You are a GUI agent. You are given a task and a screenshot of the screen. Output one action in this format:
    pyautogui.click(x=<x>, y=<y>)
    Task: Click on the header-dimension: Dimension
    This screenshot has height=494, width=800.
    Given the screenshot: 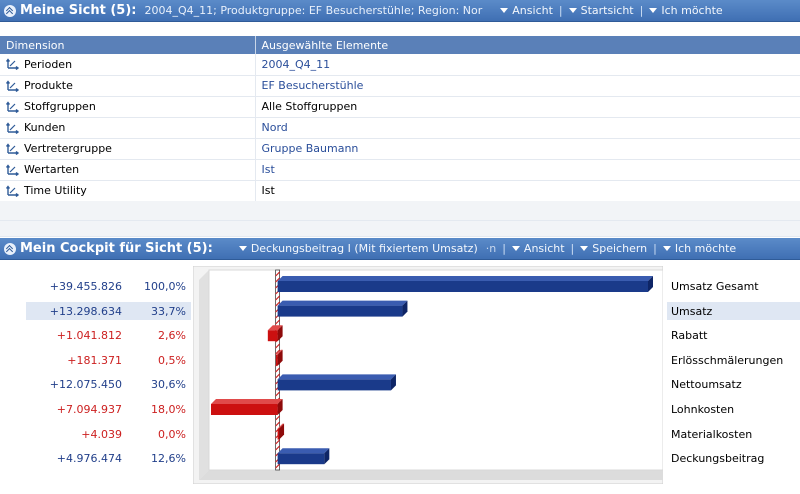 What is the action you would take?
    pyautogui.click(x=128, y=45)
    